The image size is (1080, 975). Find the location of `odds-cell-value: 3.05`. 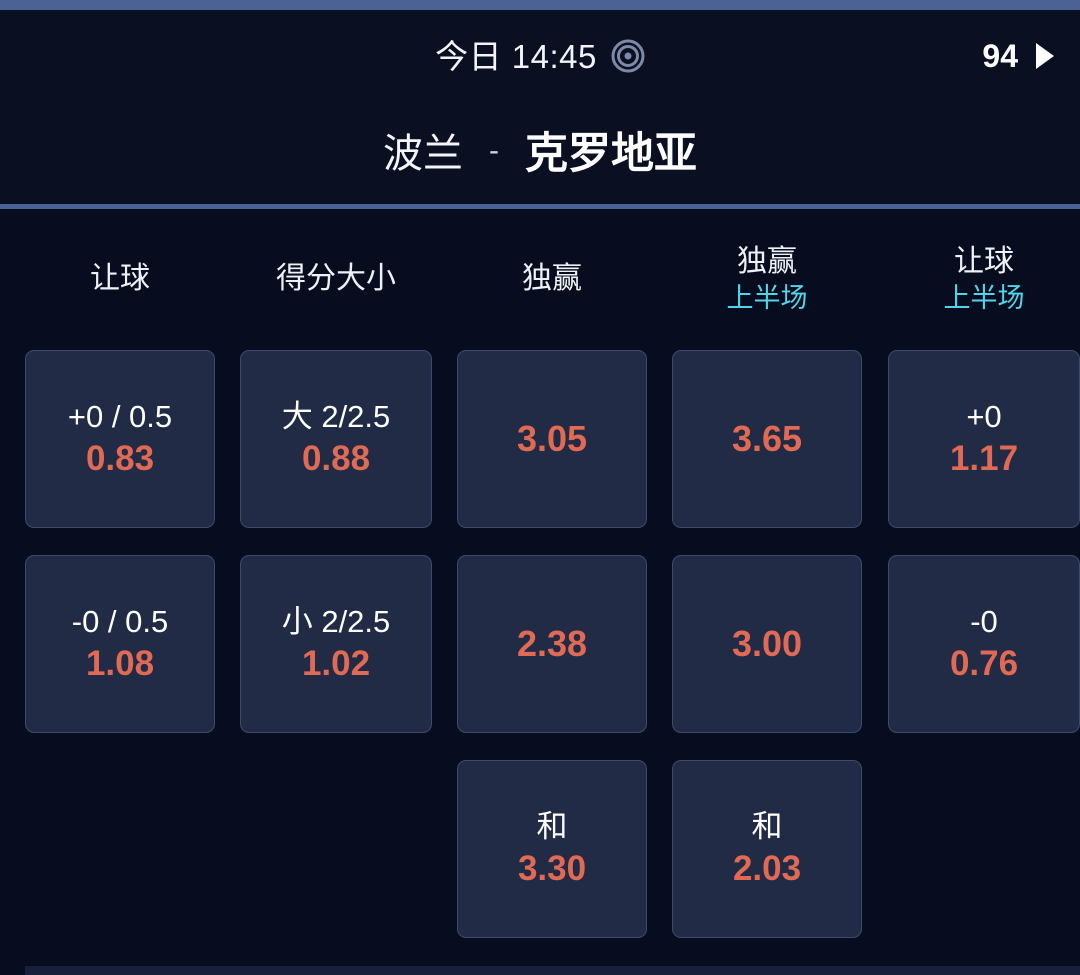

odds-cell-value: 3.05 is located at coordinates (552, 439).